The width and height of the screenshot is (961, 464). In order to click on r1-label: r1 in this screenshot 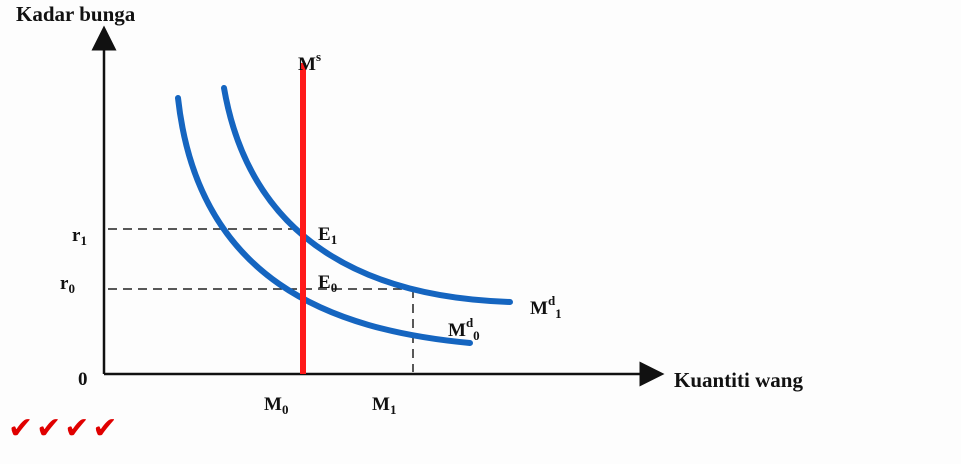, I will do `click(79, 236)`.